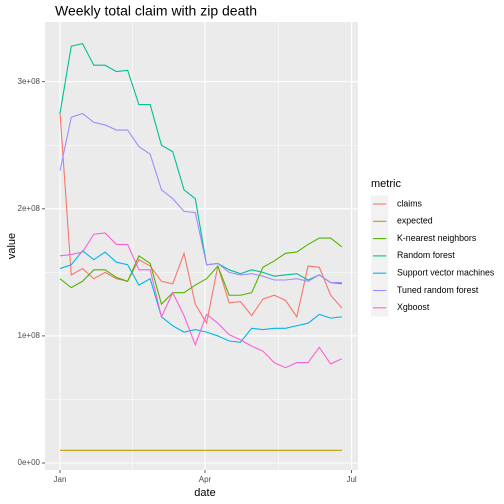  What do you see at coordinates (205, 479) in the screenshot?
I see `x-tick-label: Apr` at bounding box center [205, 479].